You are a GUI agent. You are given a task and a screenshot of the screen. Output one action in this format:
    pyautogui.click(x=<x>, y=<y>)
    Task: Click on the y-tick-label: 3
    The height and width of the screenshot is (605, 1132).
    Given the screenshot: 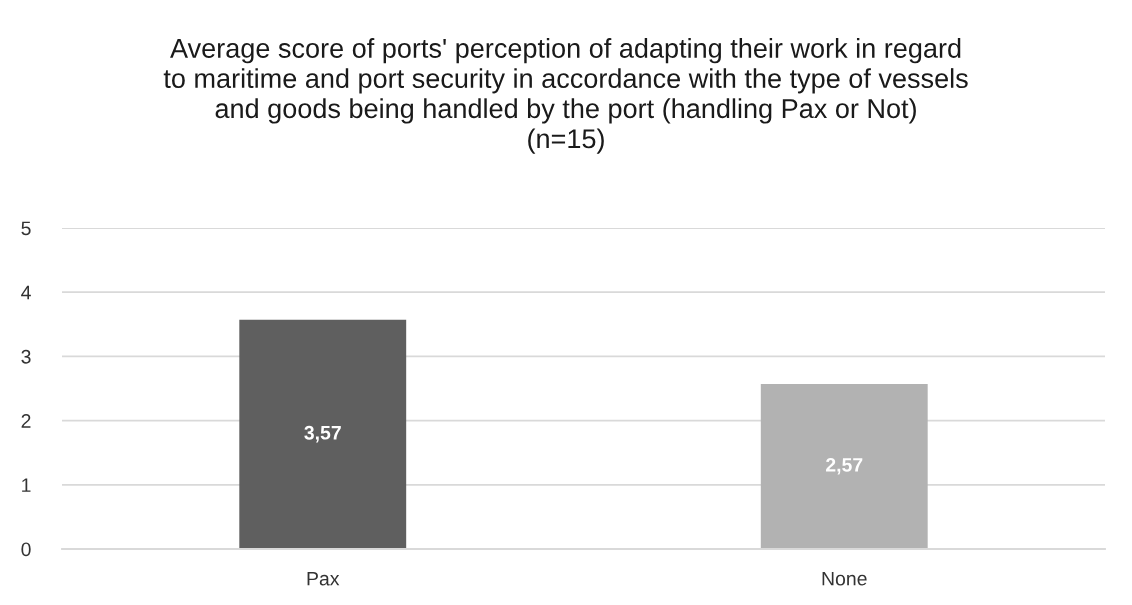 What is the action you would take?
    pyautogui.click(x=26, y=356)
    